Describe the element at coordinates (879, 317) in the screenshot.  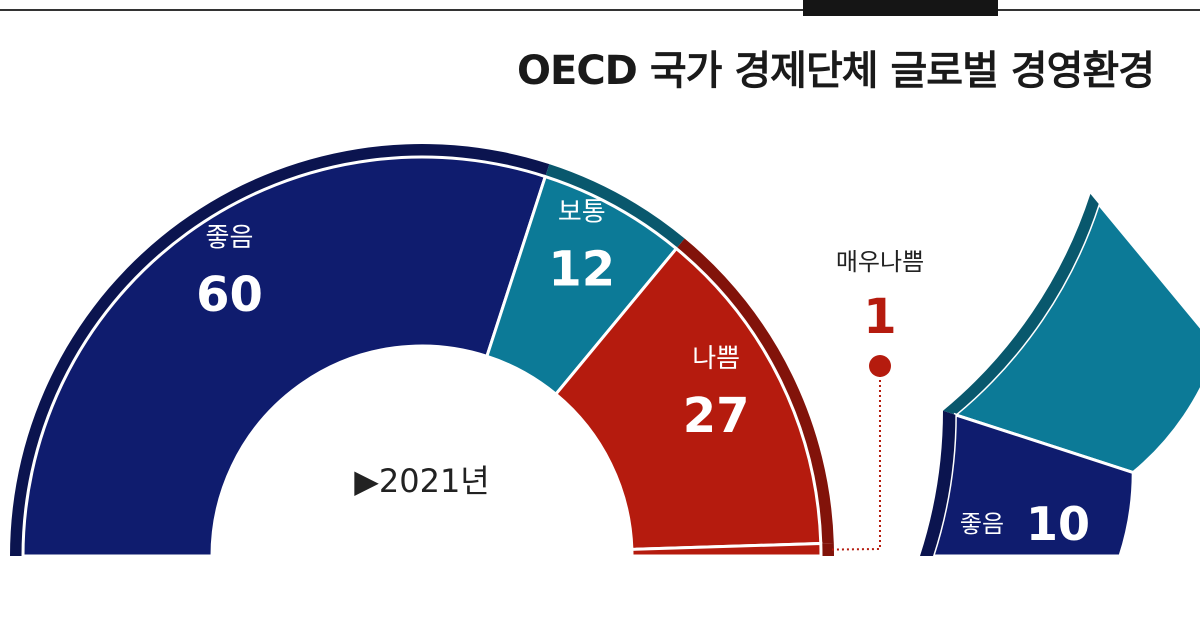
I see `value-very-bad: 1` at that location.